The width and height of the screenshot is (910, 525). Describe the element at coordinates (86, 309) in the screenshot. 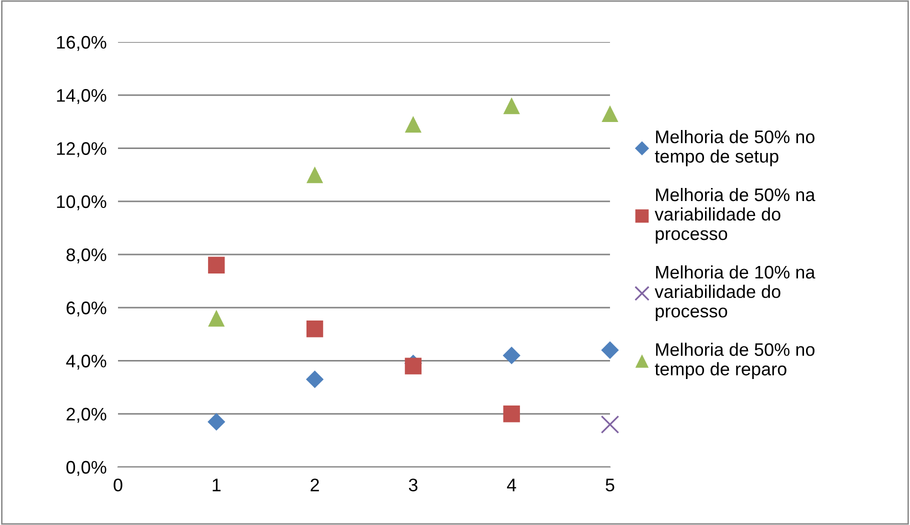

I see `y-tick-label: 6,0%` at that location.